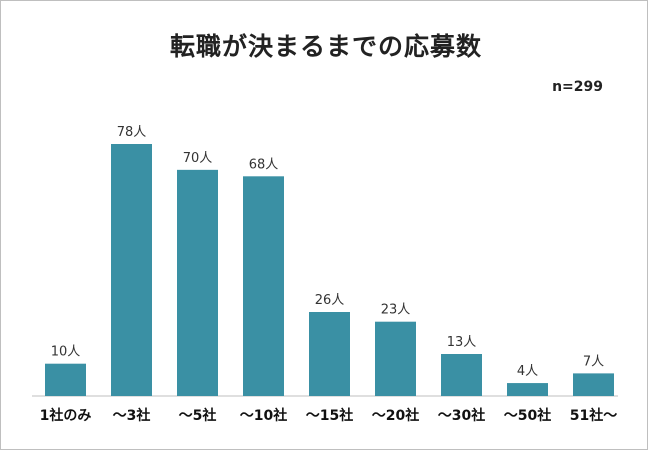  Describe the element at coordinates (132, 415) in the screenshot. I see `category-label-1: ～3社` at that location.